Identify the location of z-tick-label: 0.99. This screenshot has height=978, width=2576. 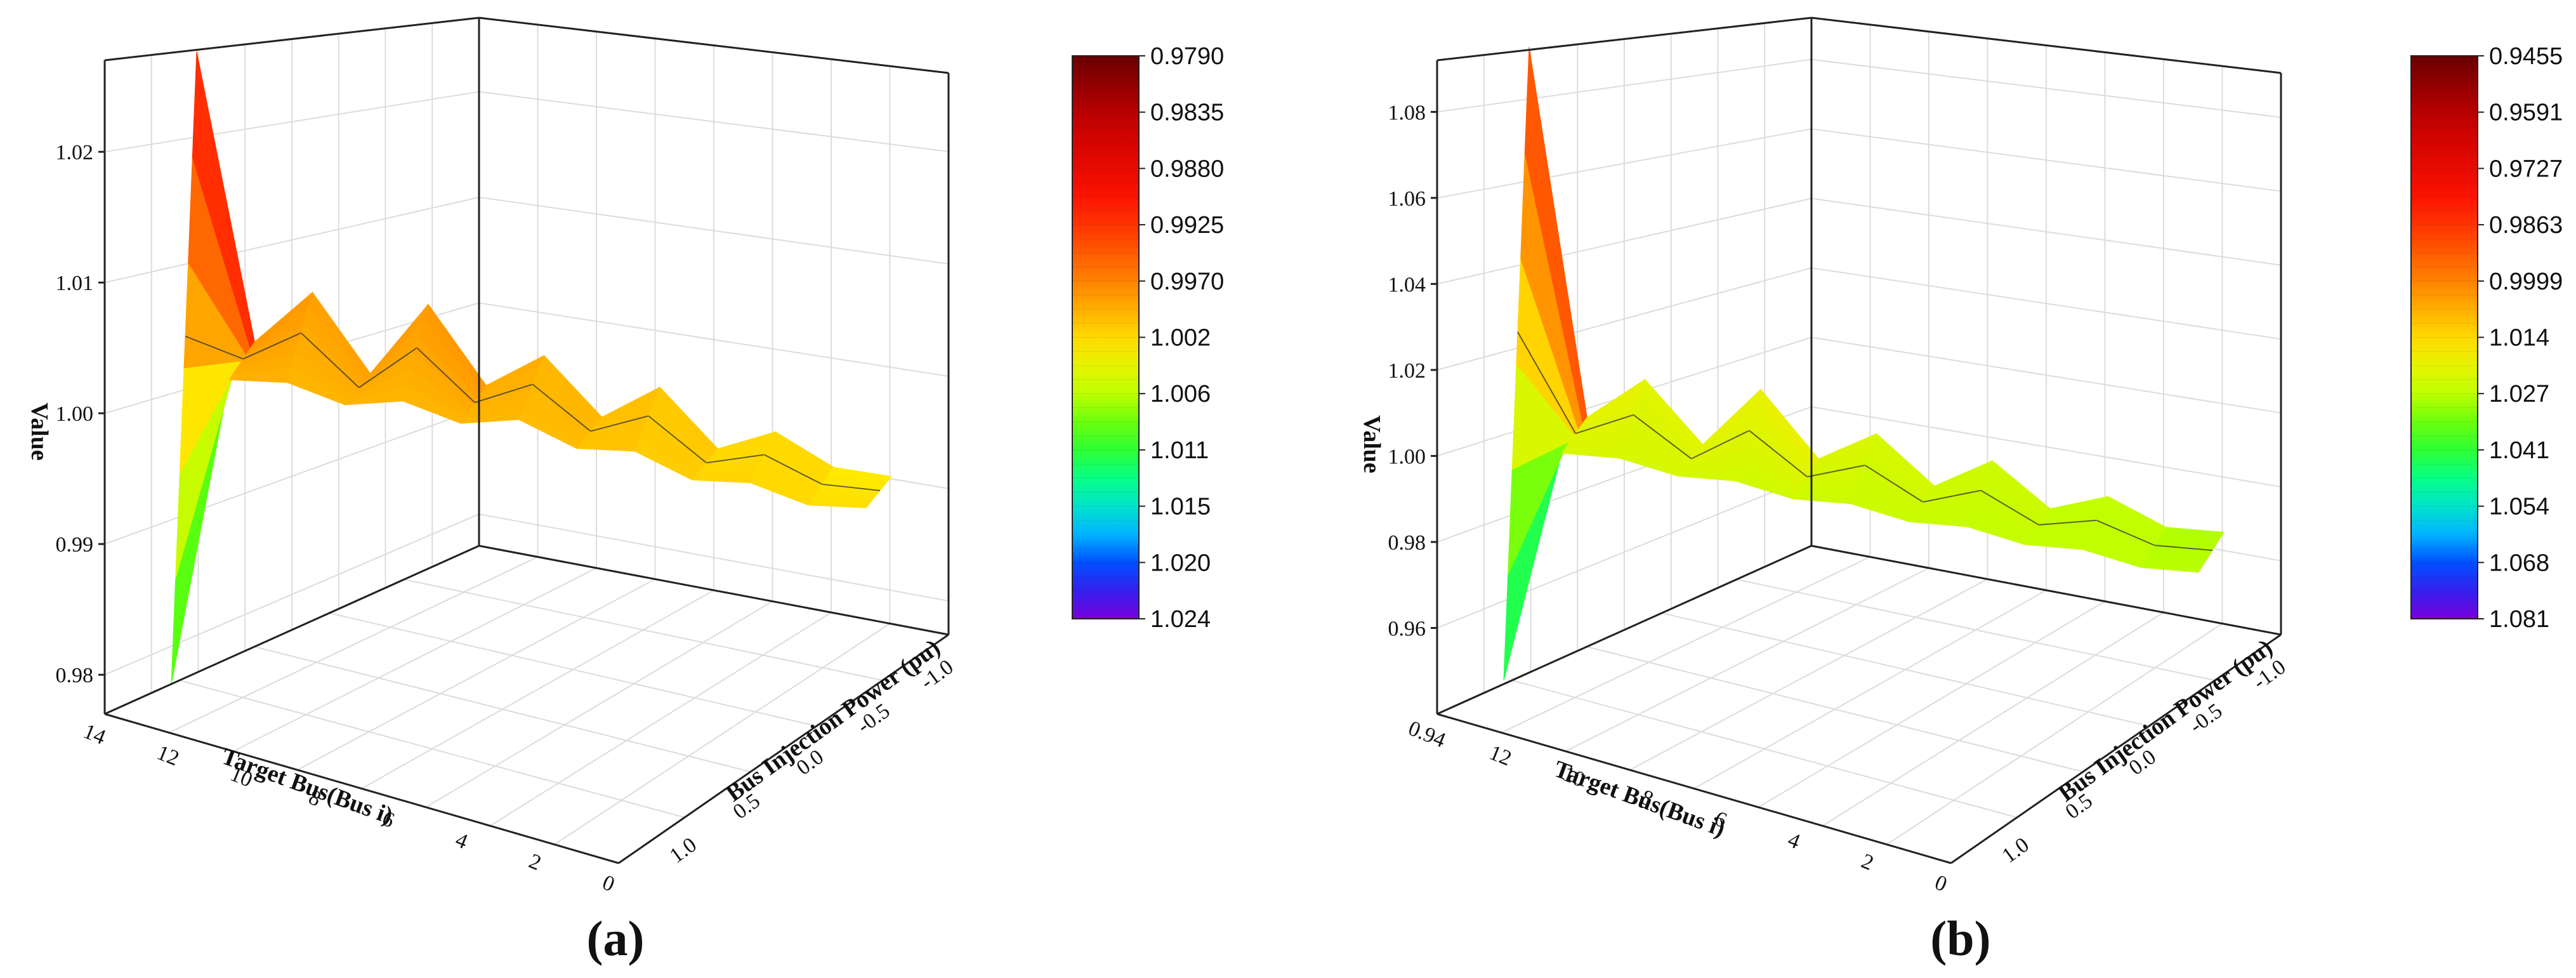
(75, 545).